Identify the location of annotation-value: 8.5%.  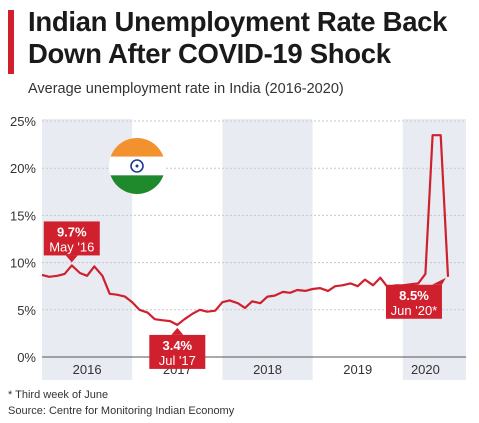
(414, 295).